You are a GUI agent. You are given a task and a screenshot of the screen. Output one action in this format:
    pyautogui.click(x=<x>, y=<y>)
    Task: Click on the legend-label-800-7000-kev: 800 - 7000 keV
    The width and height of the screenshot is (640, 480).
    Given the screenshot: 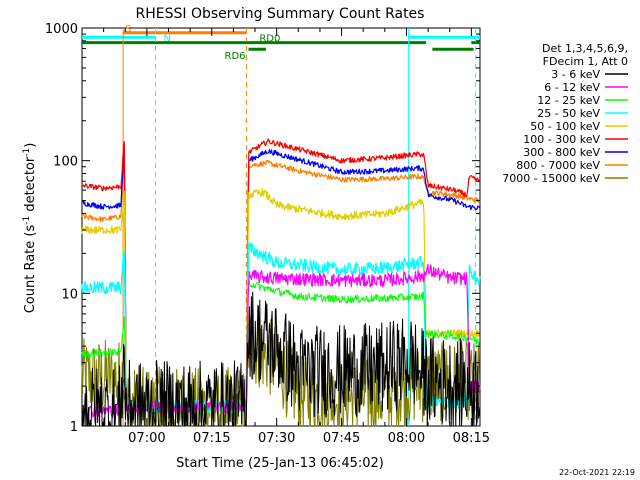 What is the action you would take?
    pyautogui.click(x=558, y=165)
    